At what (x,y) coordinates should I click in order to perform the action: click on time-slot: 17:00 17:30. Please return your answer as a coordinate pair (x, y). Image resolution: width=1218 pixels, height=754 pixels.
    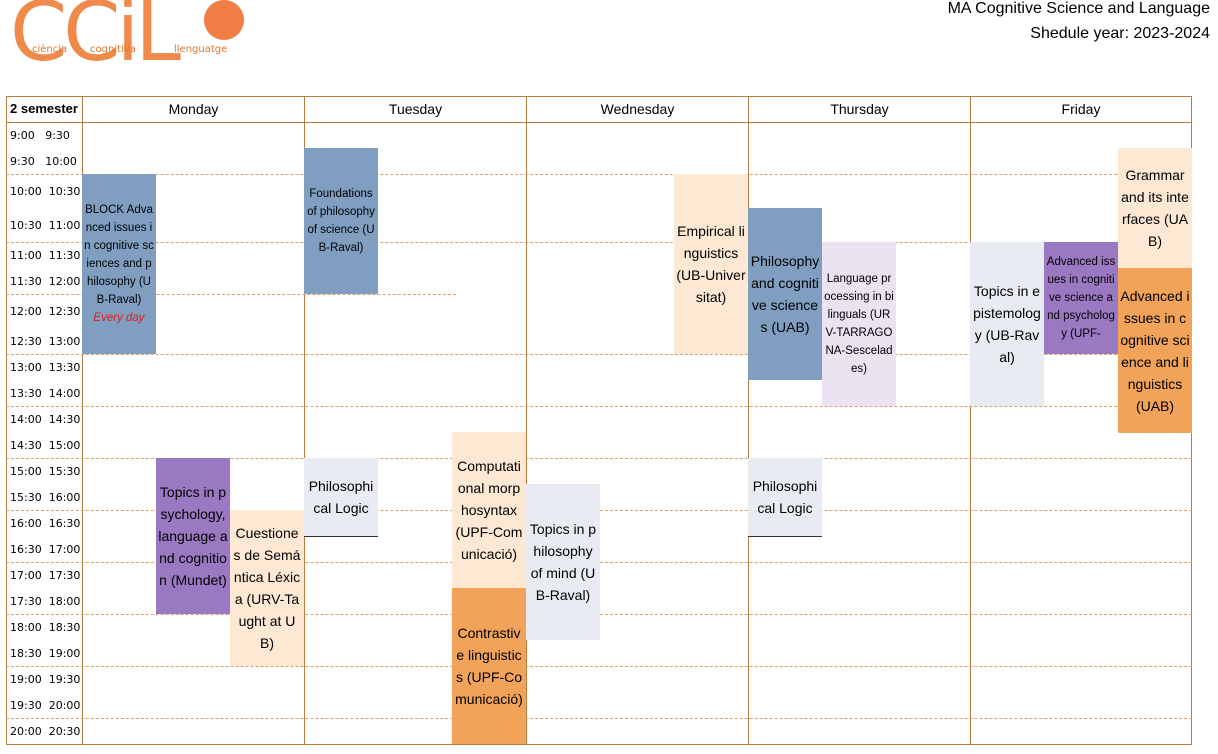
    Looking at the image, I should click on (45, 575).